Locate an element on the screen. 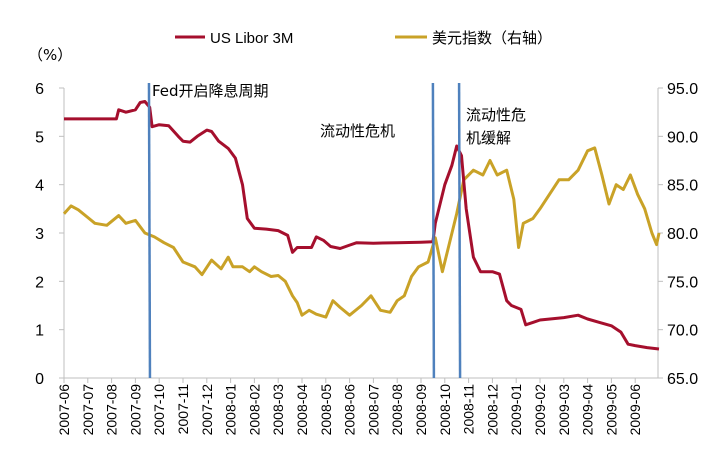  x-tick-label: 2009-04 is located at coordinates (588, 410).